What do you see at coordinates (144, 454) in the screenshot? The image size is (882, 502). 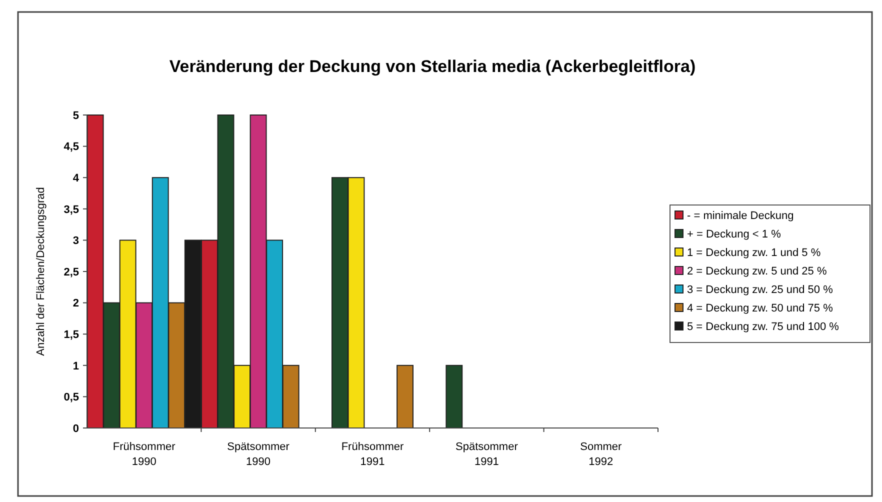 I see `x-tick-label: Frühsommer 1990` at bounding box center [144, 454].